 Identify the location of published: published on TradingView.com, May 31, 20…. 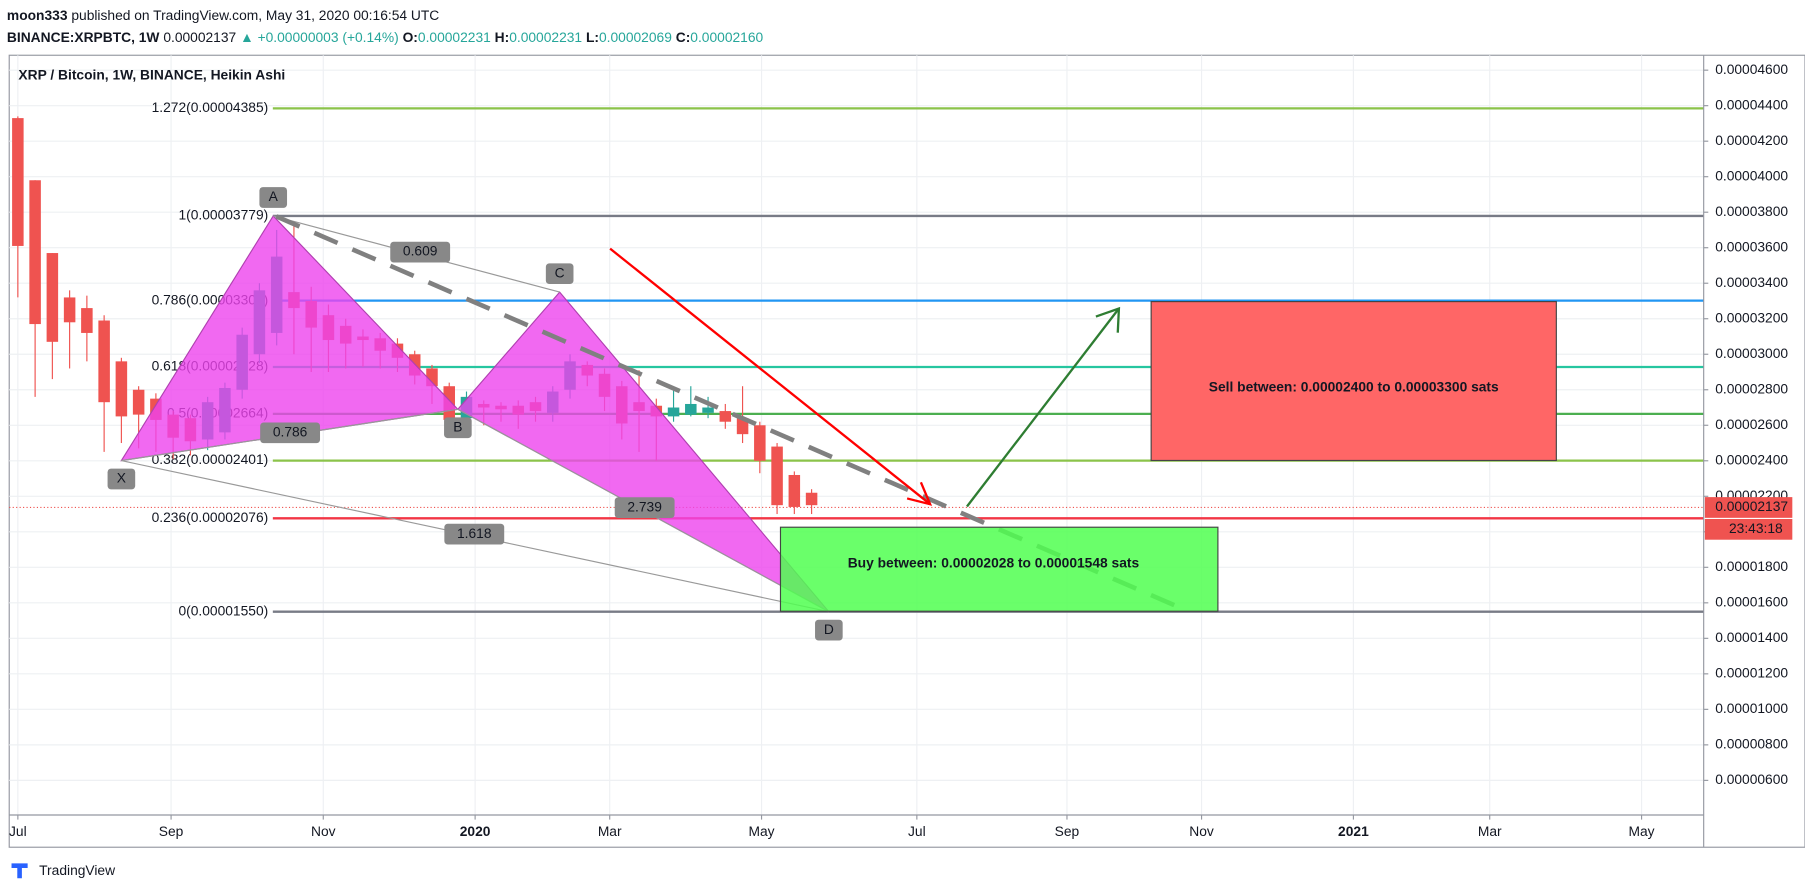
(255, 15).